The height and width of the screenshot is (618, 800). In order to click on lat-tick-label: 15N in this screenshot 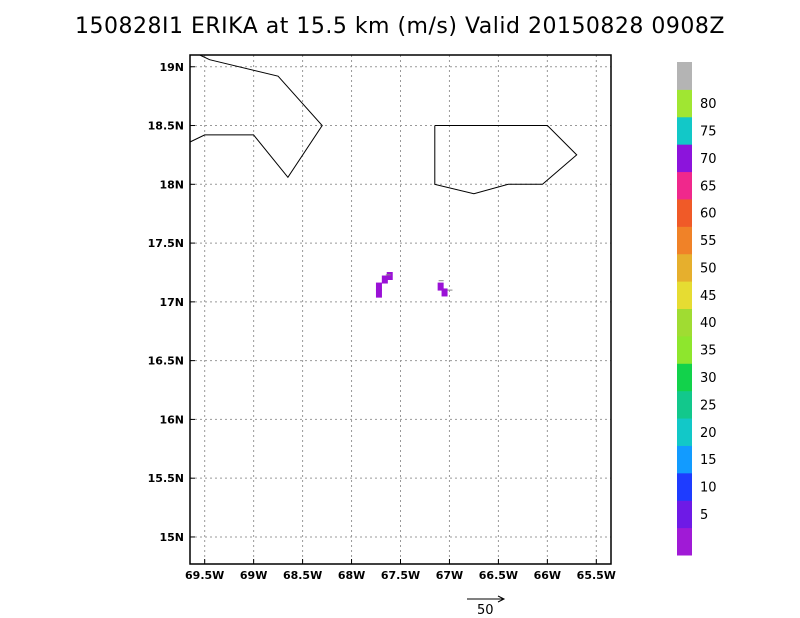, I will do `click(171, 537)`.